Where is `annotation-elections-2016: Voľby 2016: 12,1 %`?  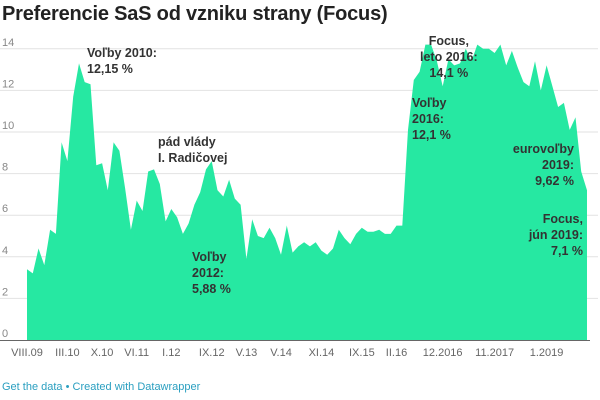
annotation-elections-2016: Voľby 2016: 12,1 % is located at coordinates (431, 119).